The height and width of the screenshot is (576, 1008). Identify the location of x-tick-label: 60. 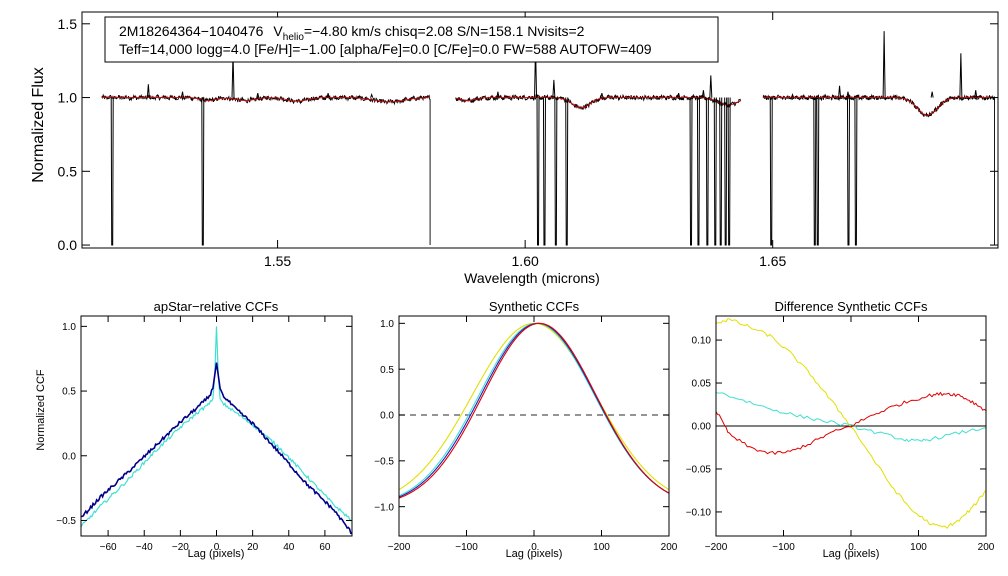
(325, 547).